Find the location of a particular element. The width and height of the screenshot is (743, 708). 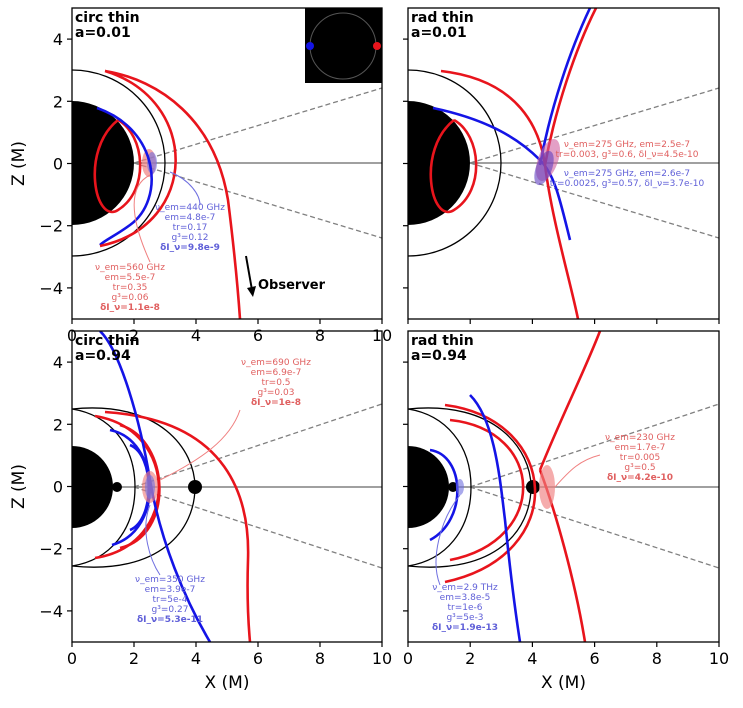

ray-red-outer is located at coordinates (170, 194).